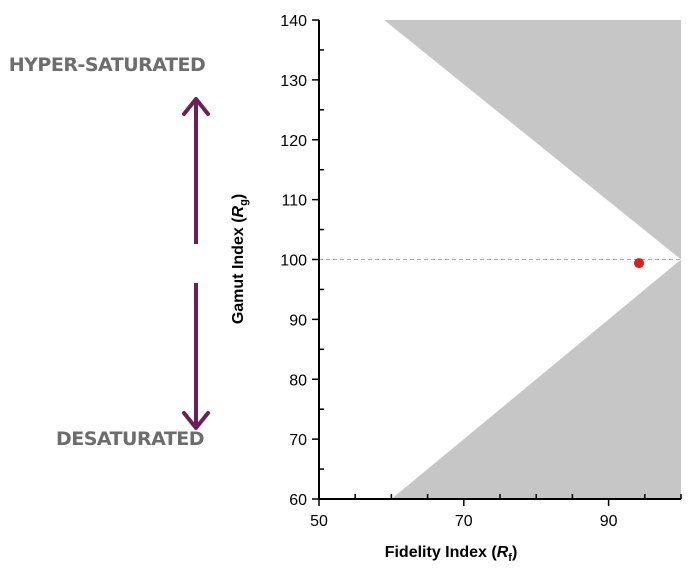 This screenshot has height=573, width=691. What do you see at coordinates (451, 554) in the screenshot?
I see `x-axis-title: Fidelity Index (Rf)` at bounding box center [451, 554].